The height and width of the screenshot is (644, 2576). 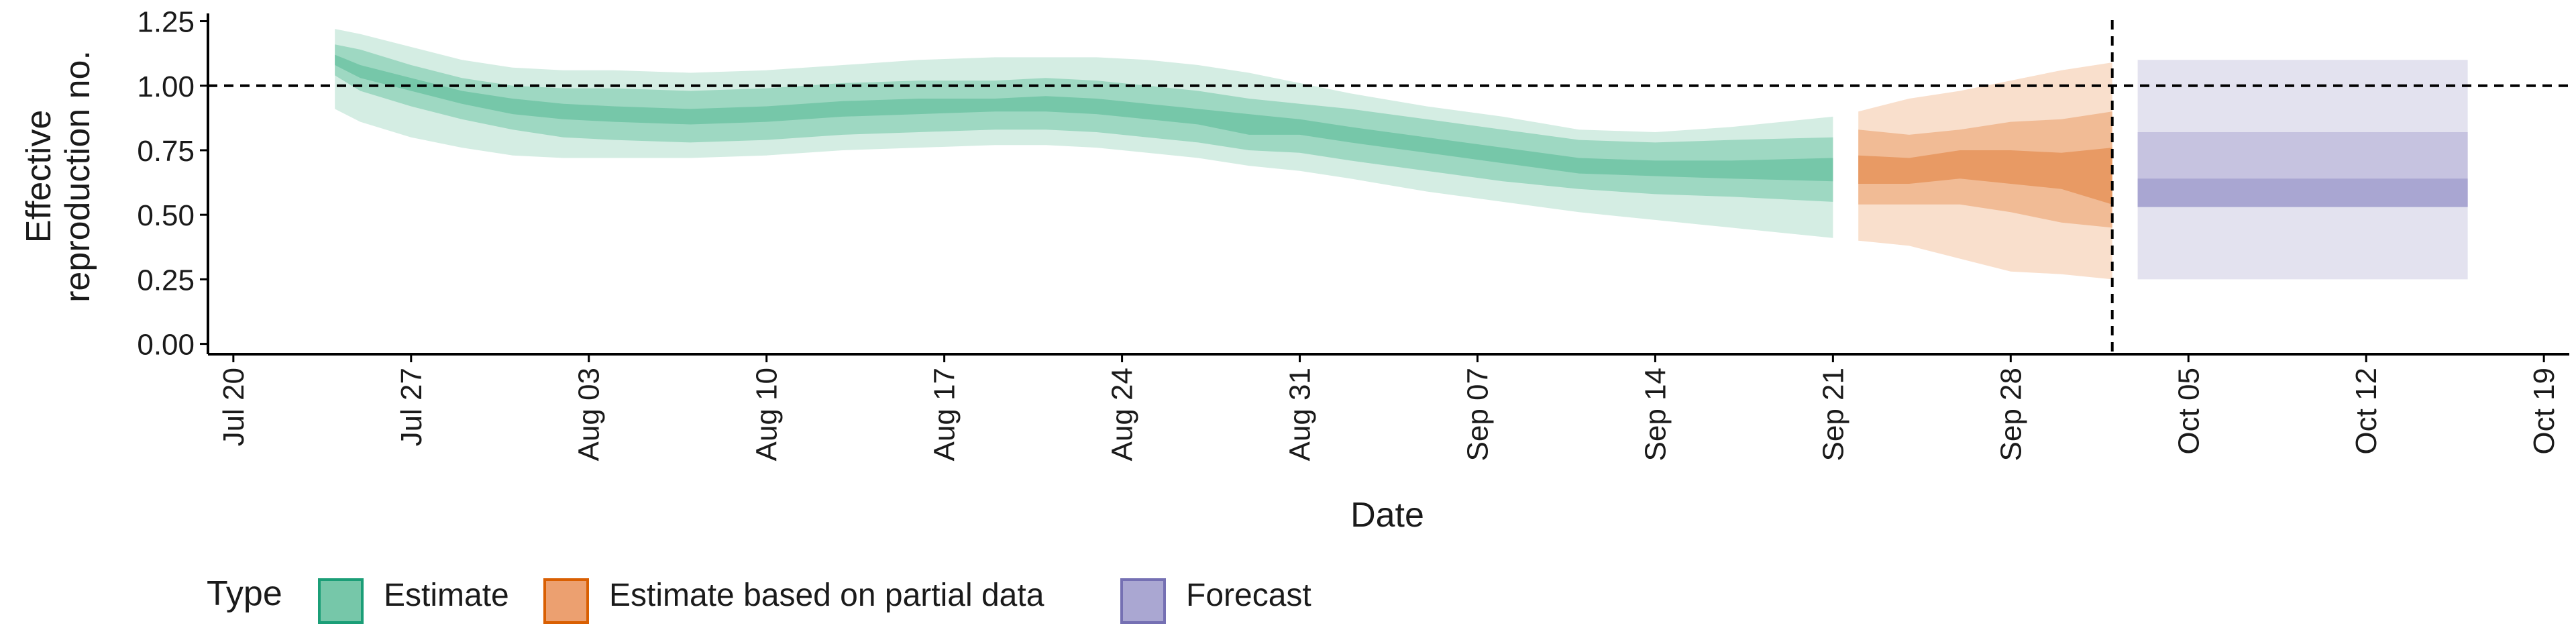 What do you see at coordinates (2188, 411) in the screenshot?
I see `x-tick-label: Oct 05` at bounding box center [2188, 411].